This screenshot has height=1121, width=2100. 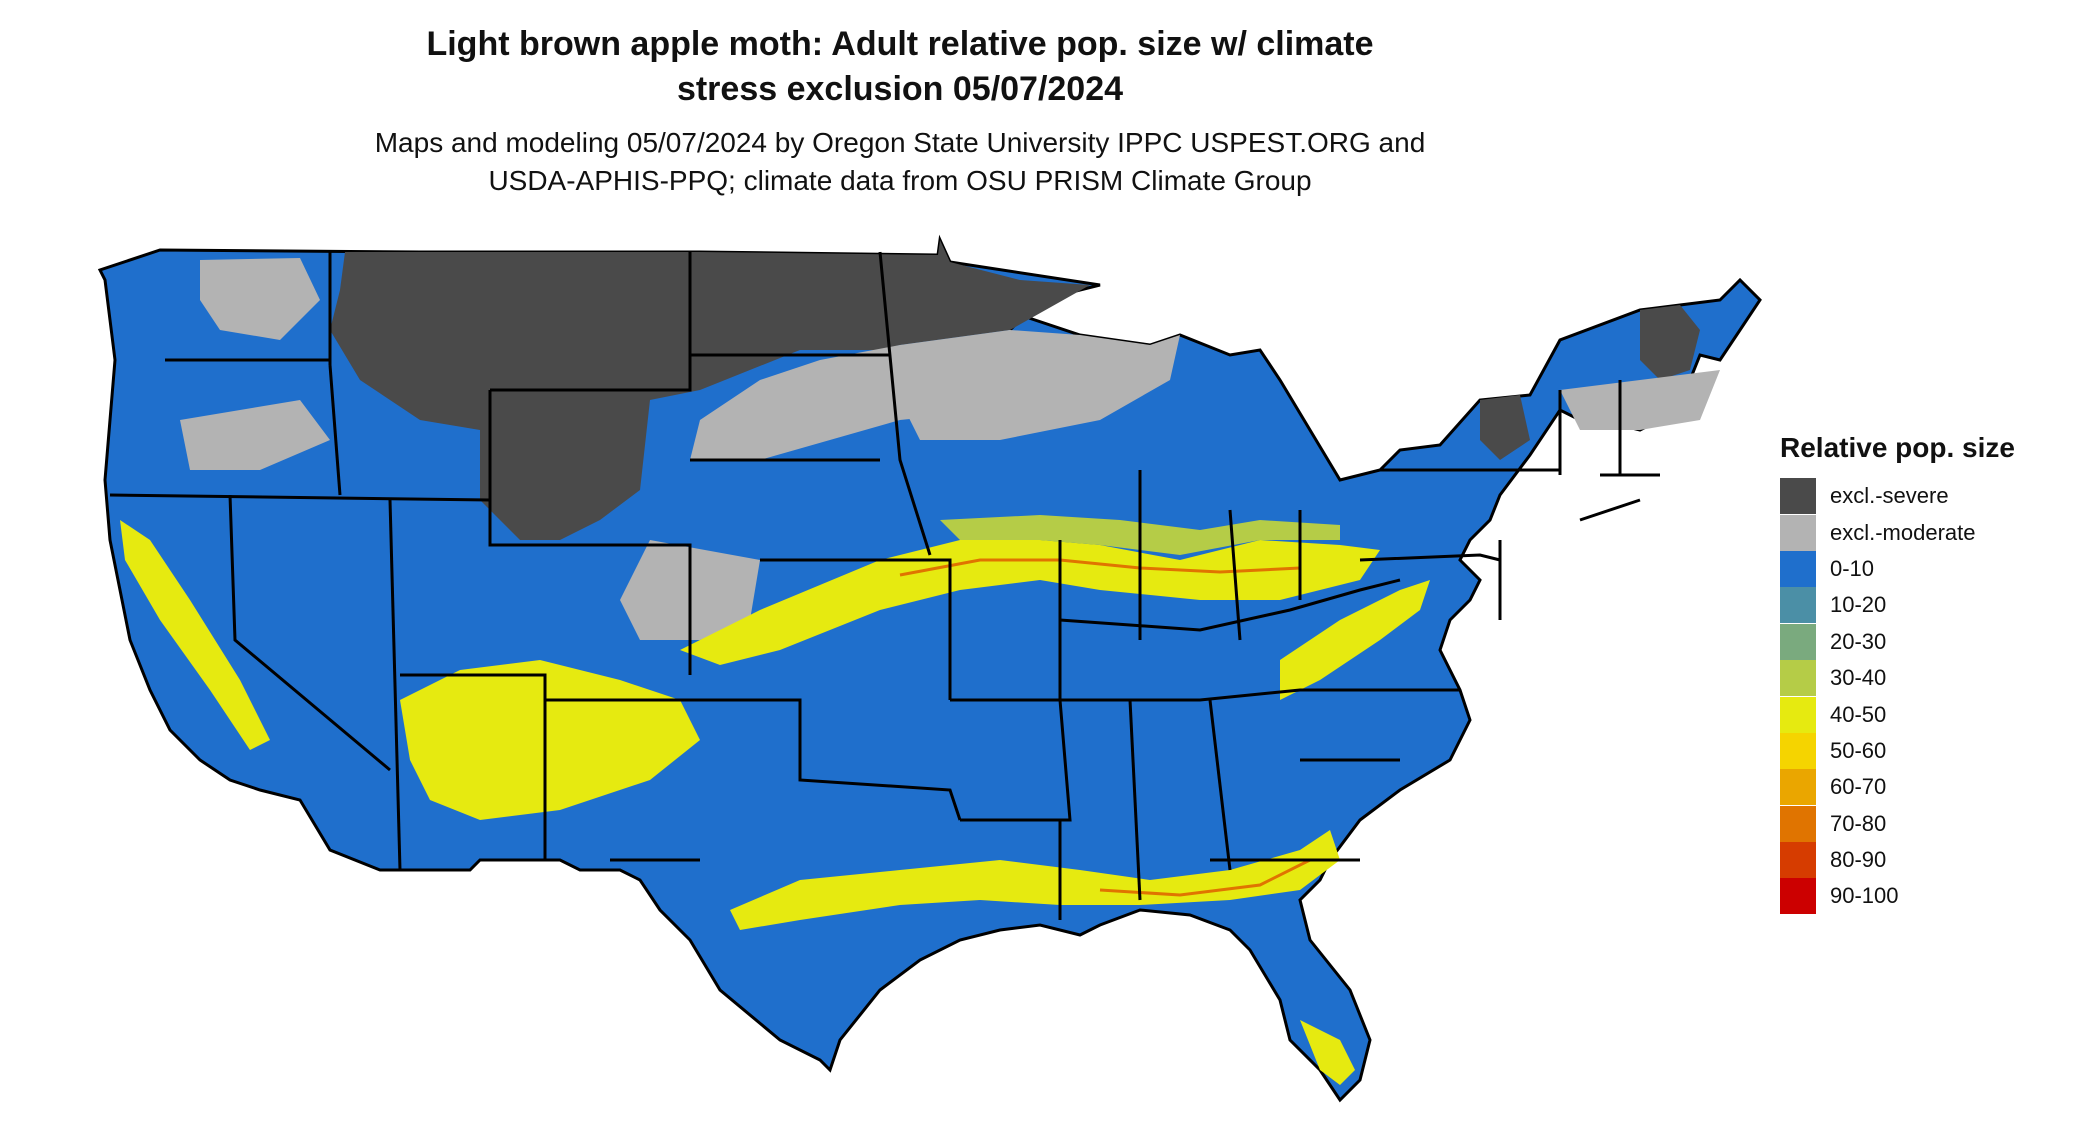 I want to click on region-excl-severe-ne, so click(x=1670, y=342).